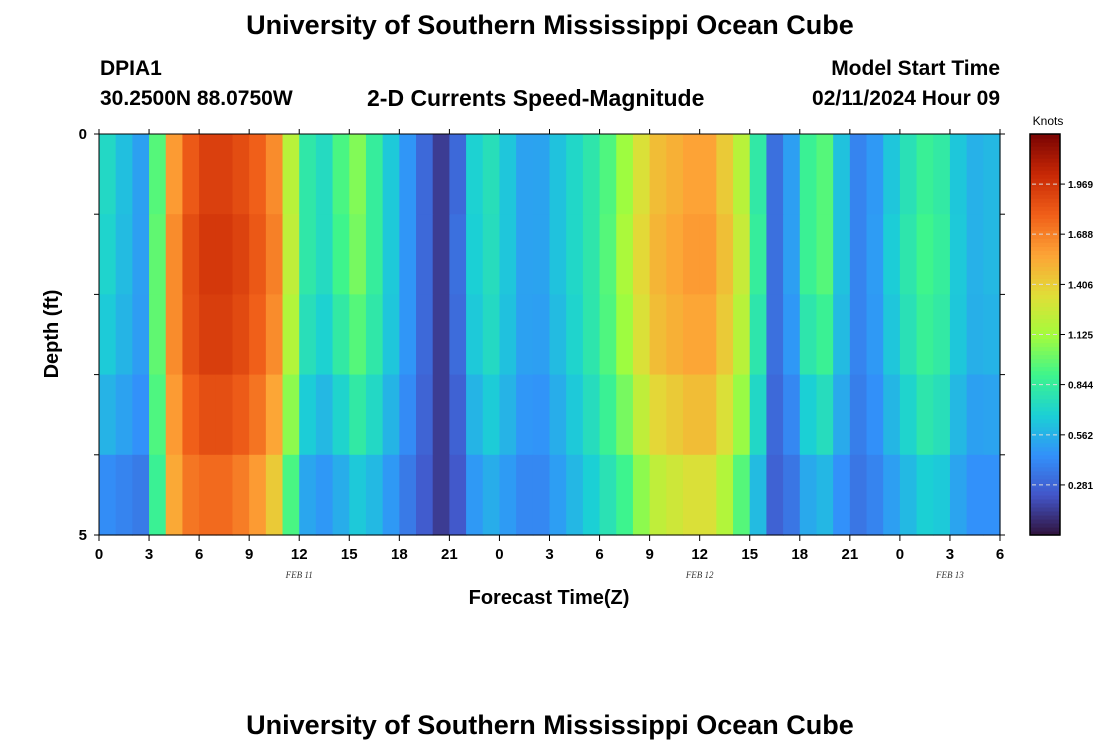 This screenshot has width=1100, height=750. What do you see at coordinates (1080, 486) in the screenshot?
I see `colorbar-tick-label: 0.281` at bounding box center [1080, 486].